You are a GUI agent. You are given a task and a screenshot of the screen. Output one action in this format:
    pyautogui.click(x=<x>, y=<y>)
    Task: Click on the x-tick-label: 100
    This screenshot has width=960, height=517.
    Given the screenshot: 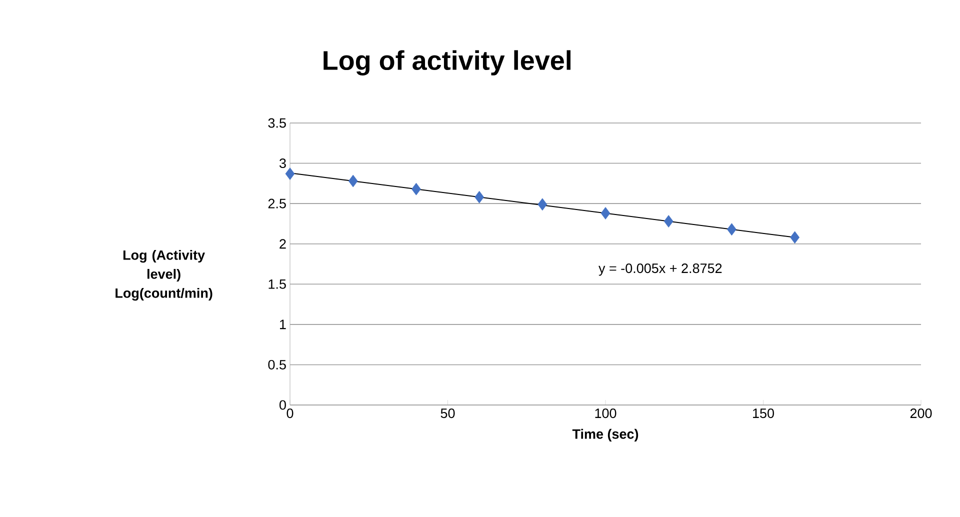 What is the action you would take?
    pyautogui.click(x=605, y=413)
    